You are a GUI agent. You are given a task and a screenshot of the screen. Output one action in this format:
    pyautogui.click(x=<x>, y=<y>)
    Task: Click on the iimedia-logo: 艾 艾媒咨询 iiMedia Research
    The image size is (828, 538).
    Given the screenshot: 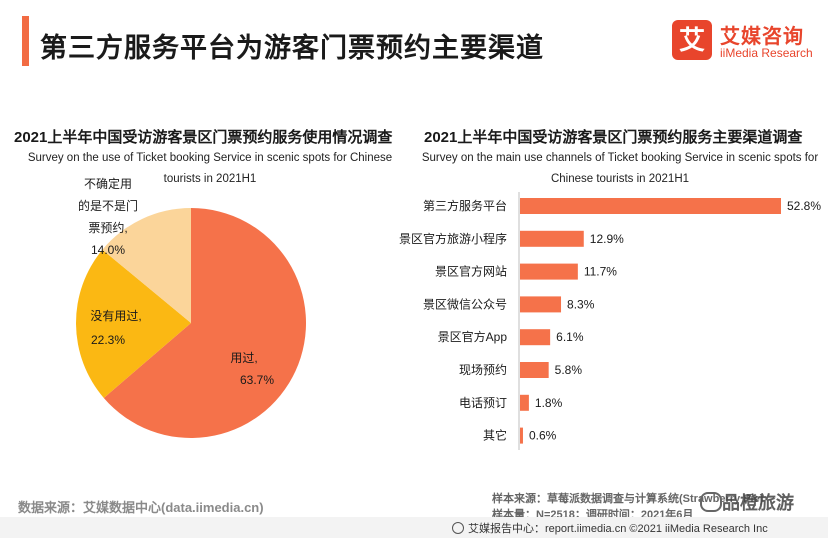 What is the action you would take?
    pyautogui.click(x=747, y=43)
    